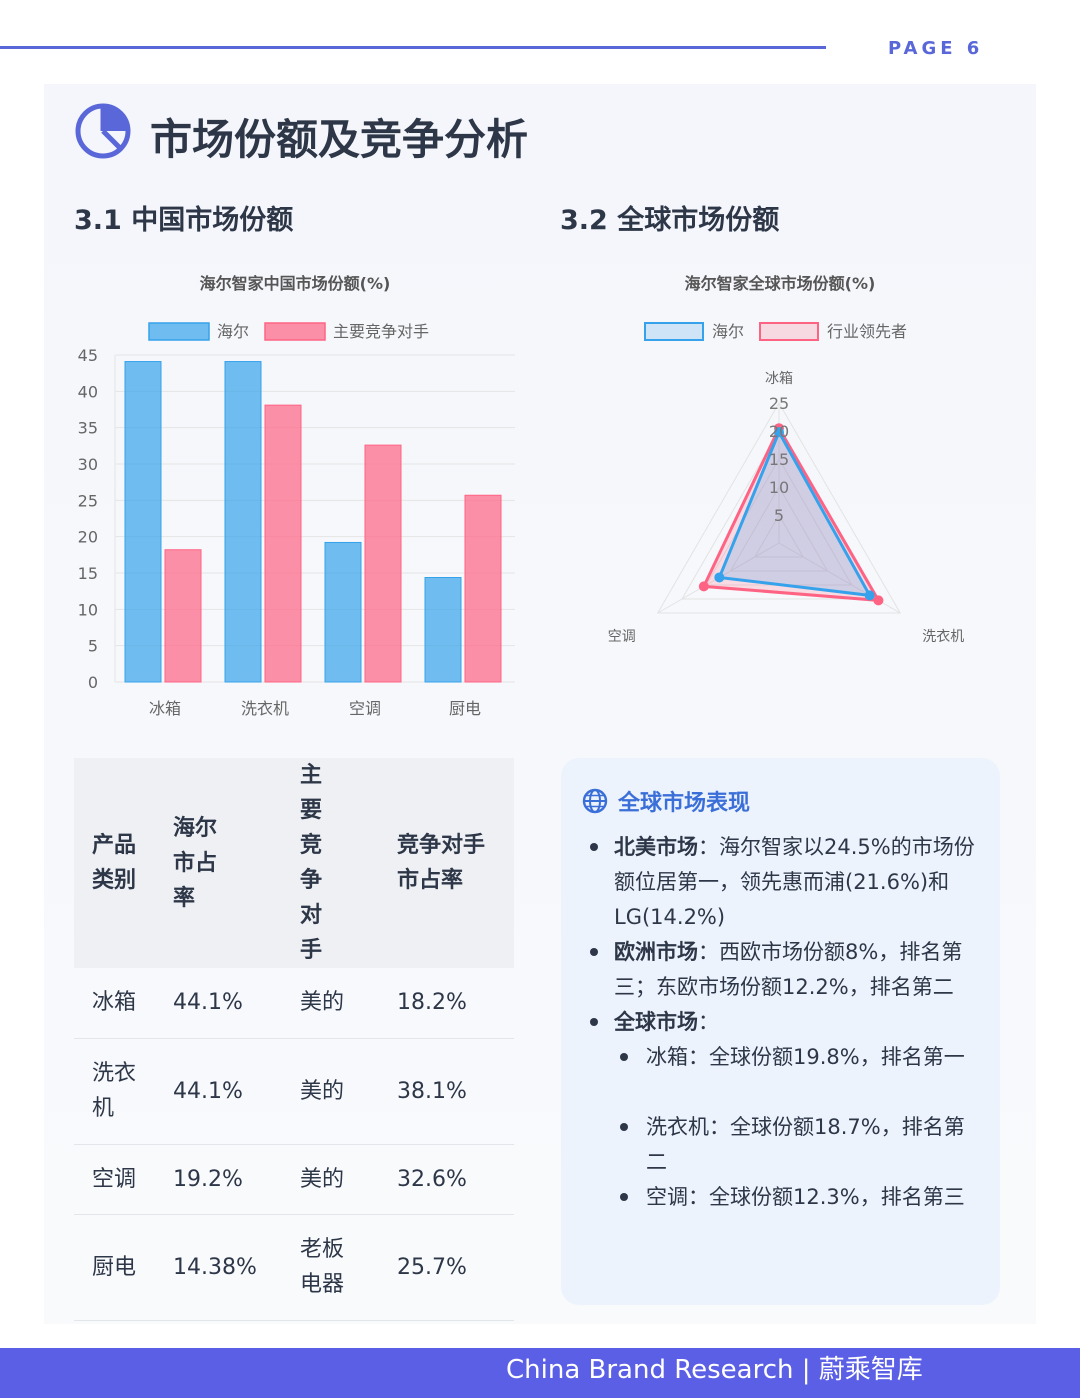  What do you see at coordinates (88, 500) in the screenshot?
I see `y-tick-label: 25` at bounding box center [88, 500].